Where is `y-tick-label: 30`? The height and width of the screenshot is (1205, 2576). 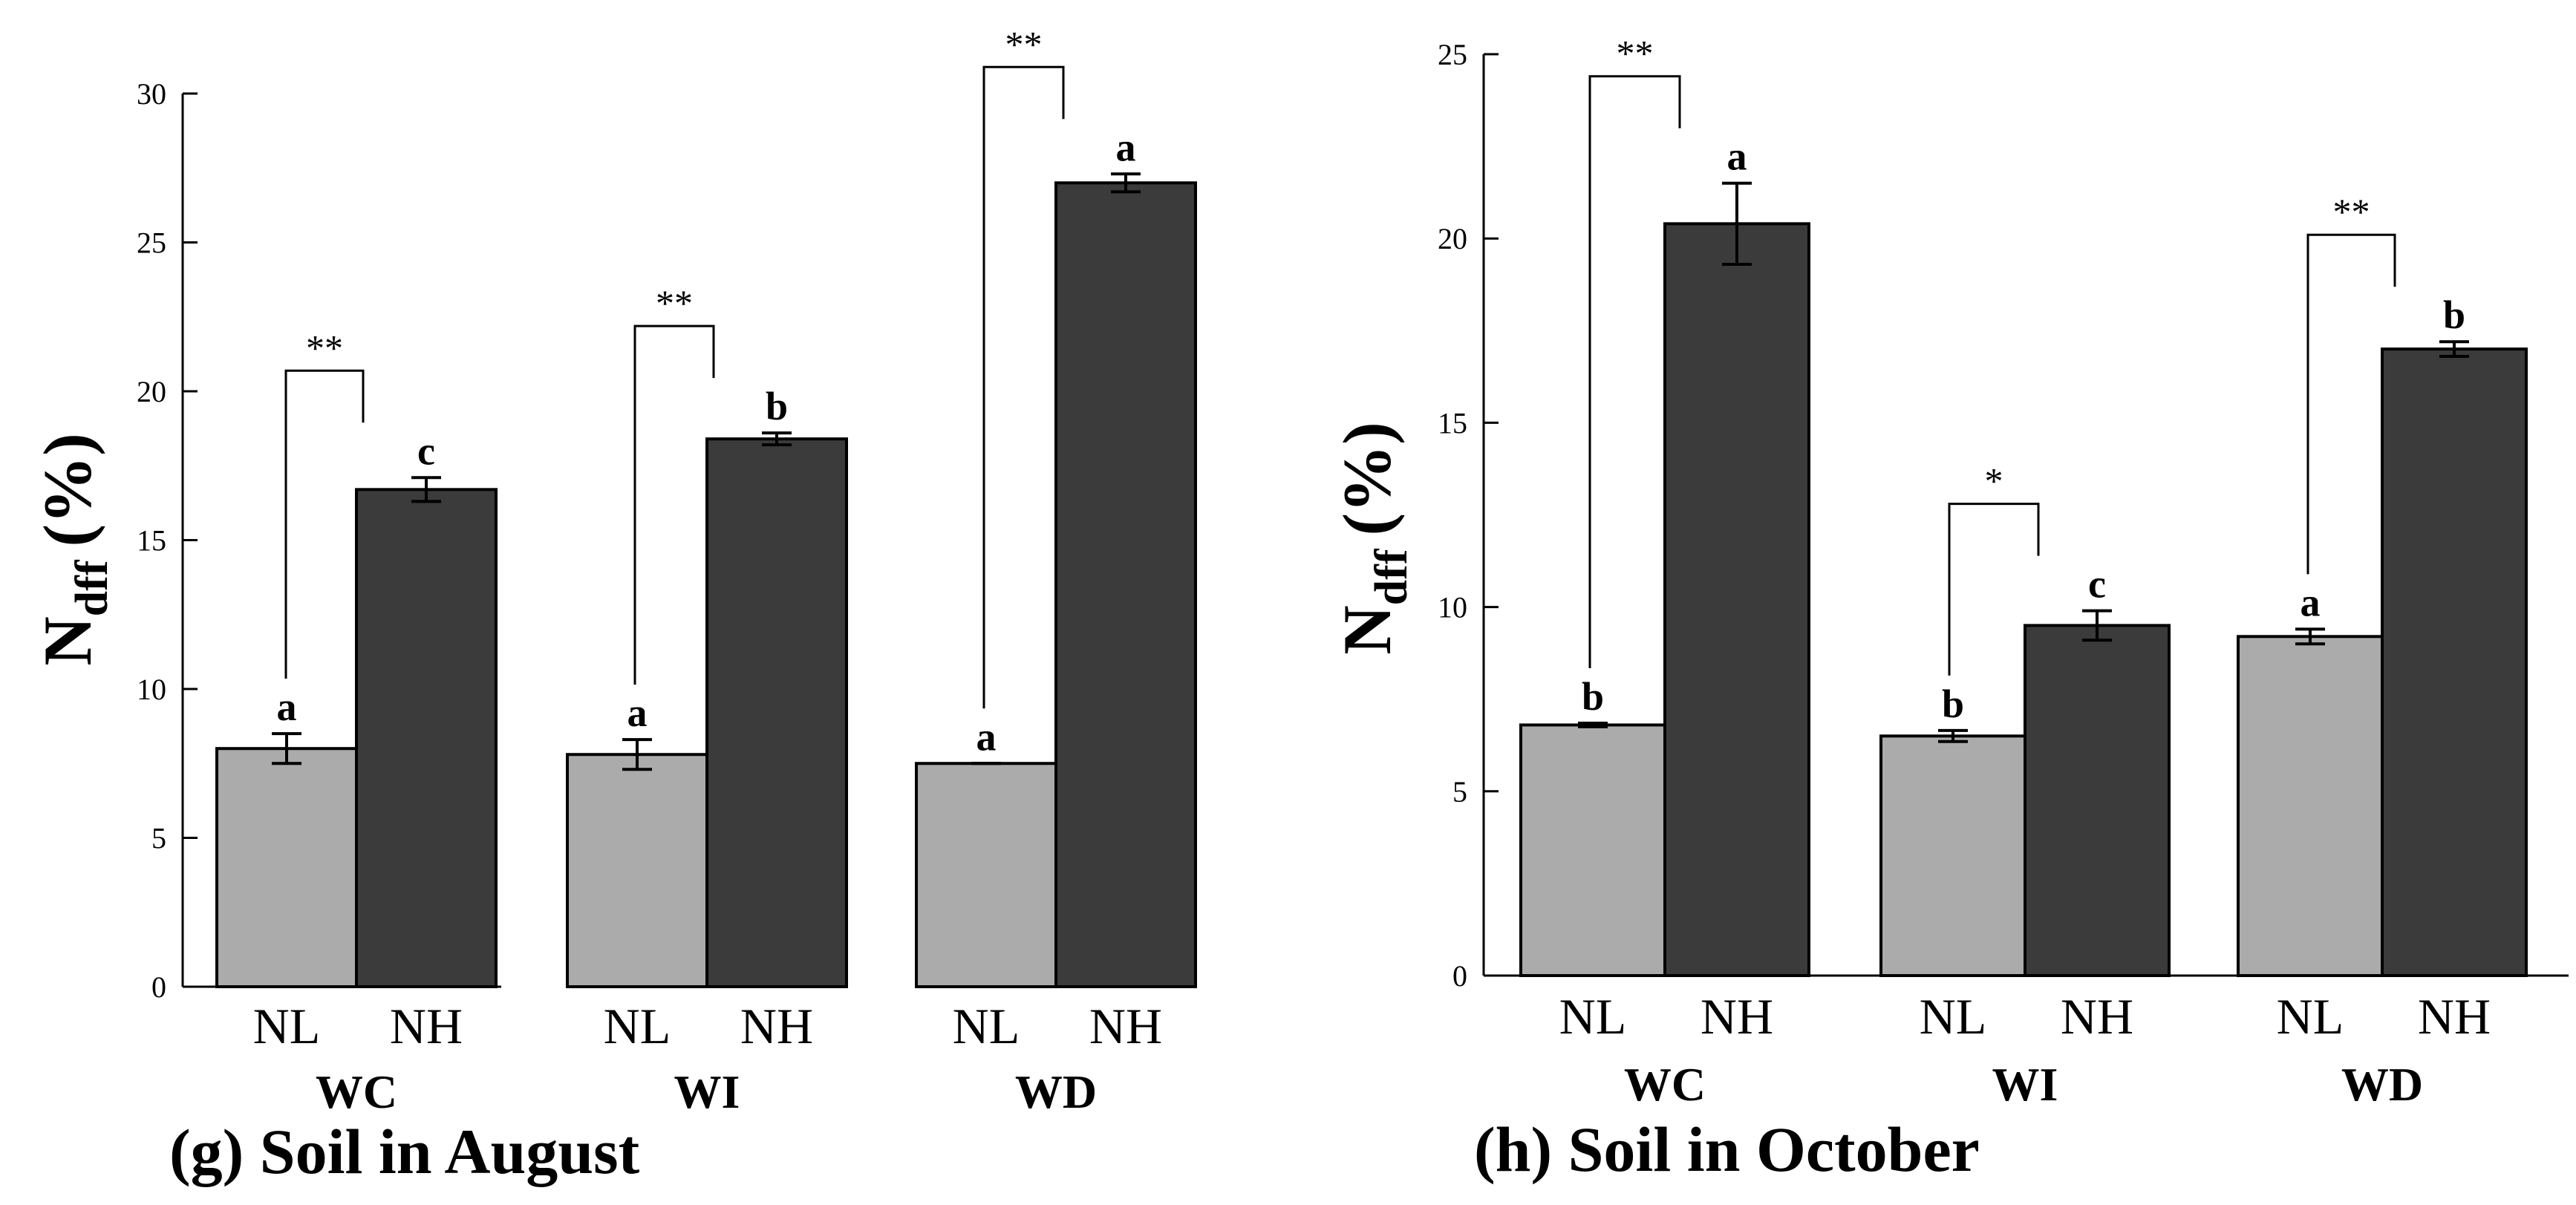 y-tick-label: 30 is located at coordinates (151, 94).